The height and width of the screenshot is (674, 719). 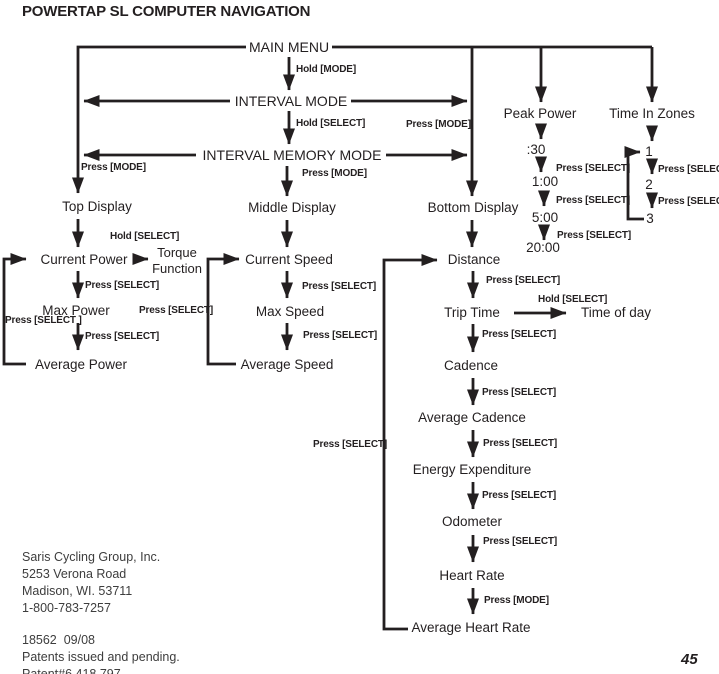 I want to click on node-distance: Distance, so click(x=474, y=259).